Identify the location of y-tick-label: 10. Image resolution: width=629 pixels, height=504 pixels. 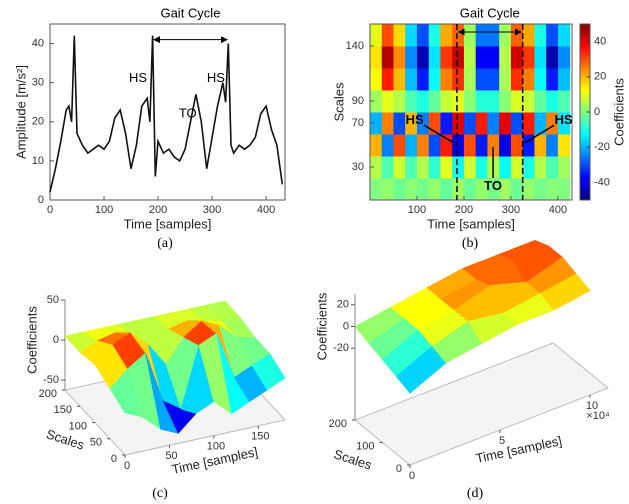
(38, 161).